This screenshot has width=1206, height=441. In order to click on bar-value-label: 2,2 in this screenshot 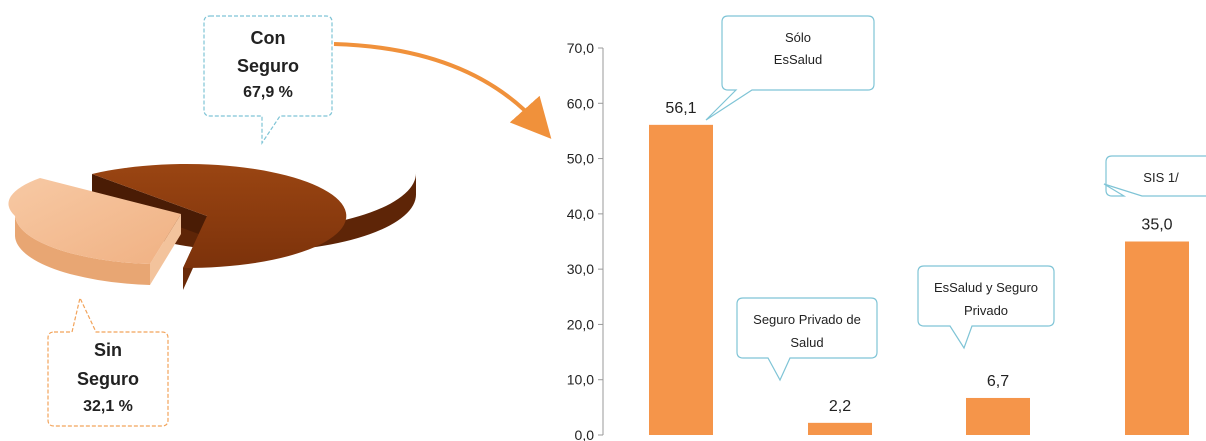, I will do `click(840, 406)`.